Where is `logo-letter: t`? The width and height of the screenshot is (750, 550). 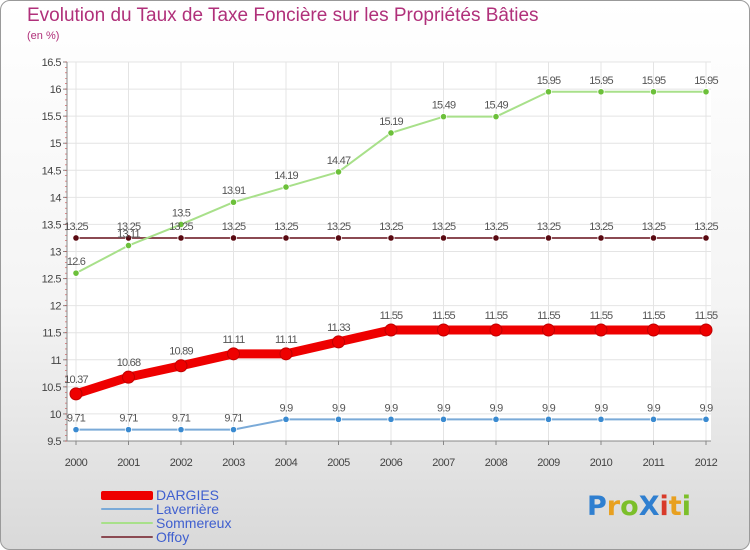 logo-letter: t is located at coordinates (675, 506).